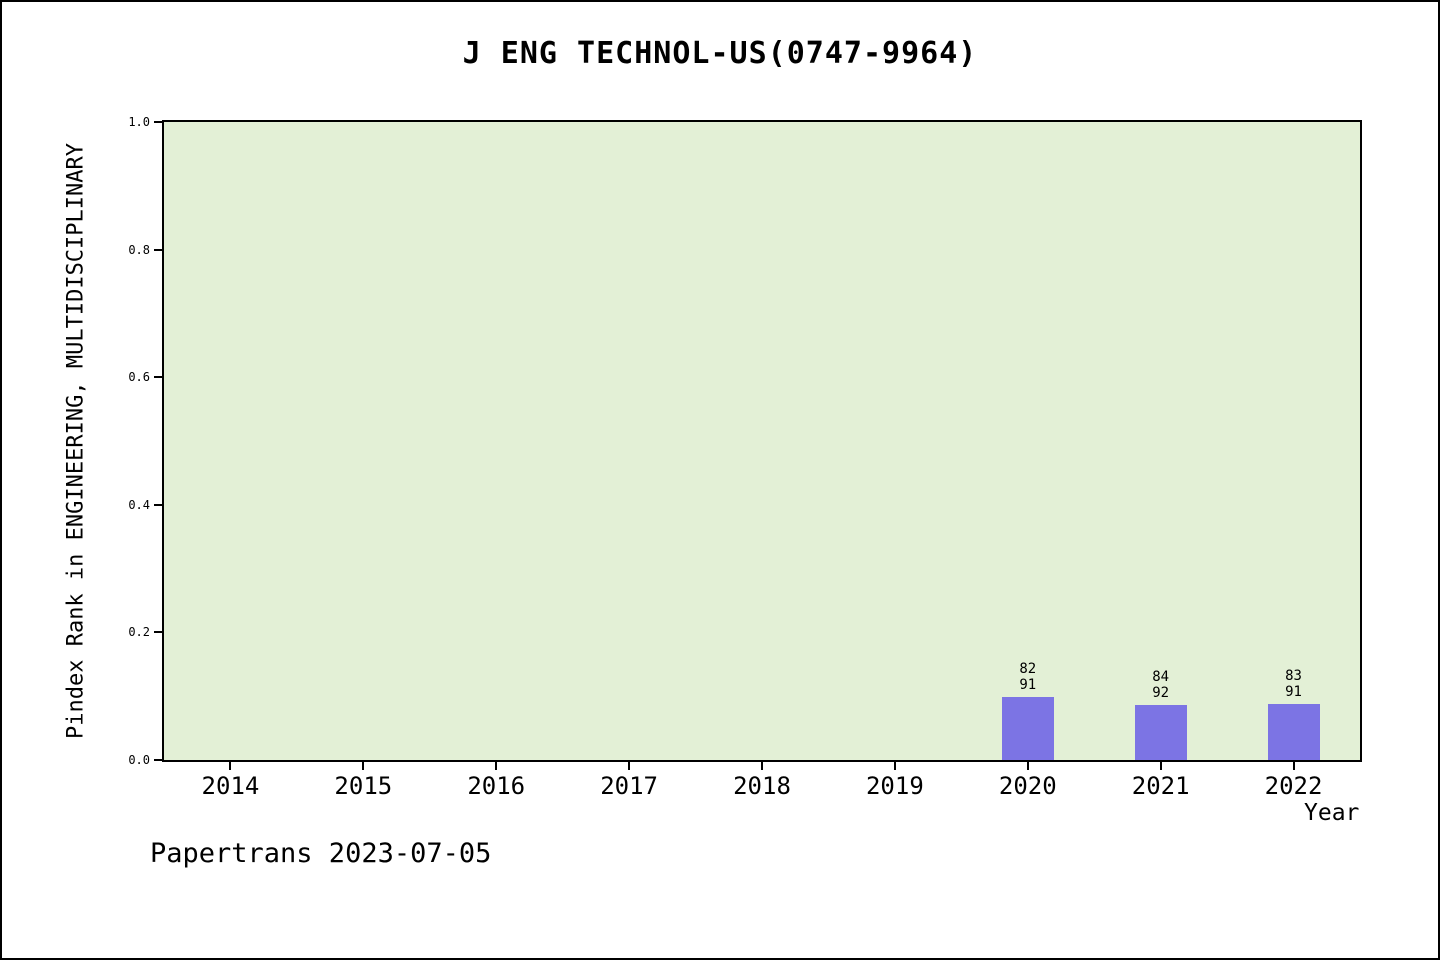  I want to click on y-tick-label: 1.0, so click(139, 122).